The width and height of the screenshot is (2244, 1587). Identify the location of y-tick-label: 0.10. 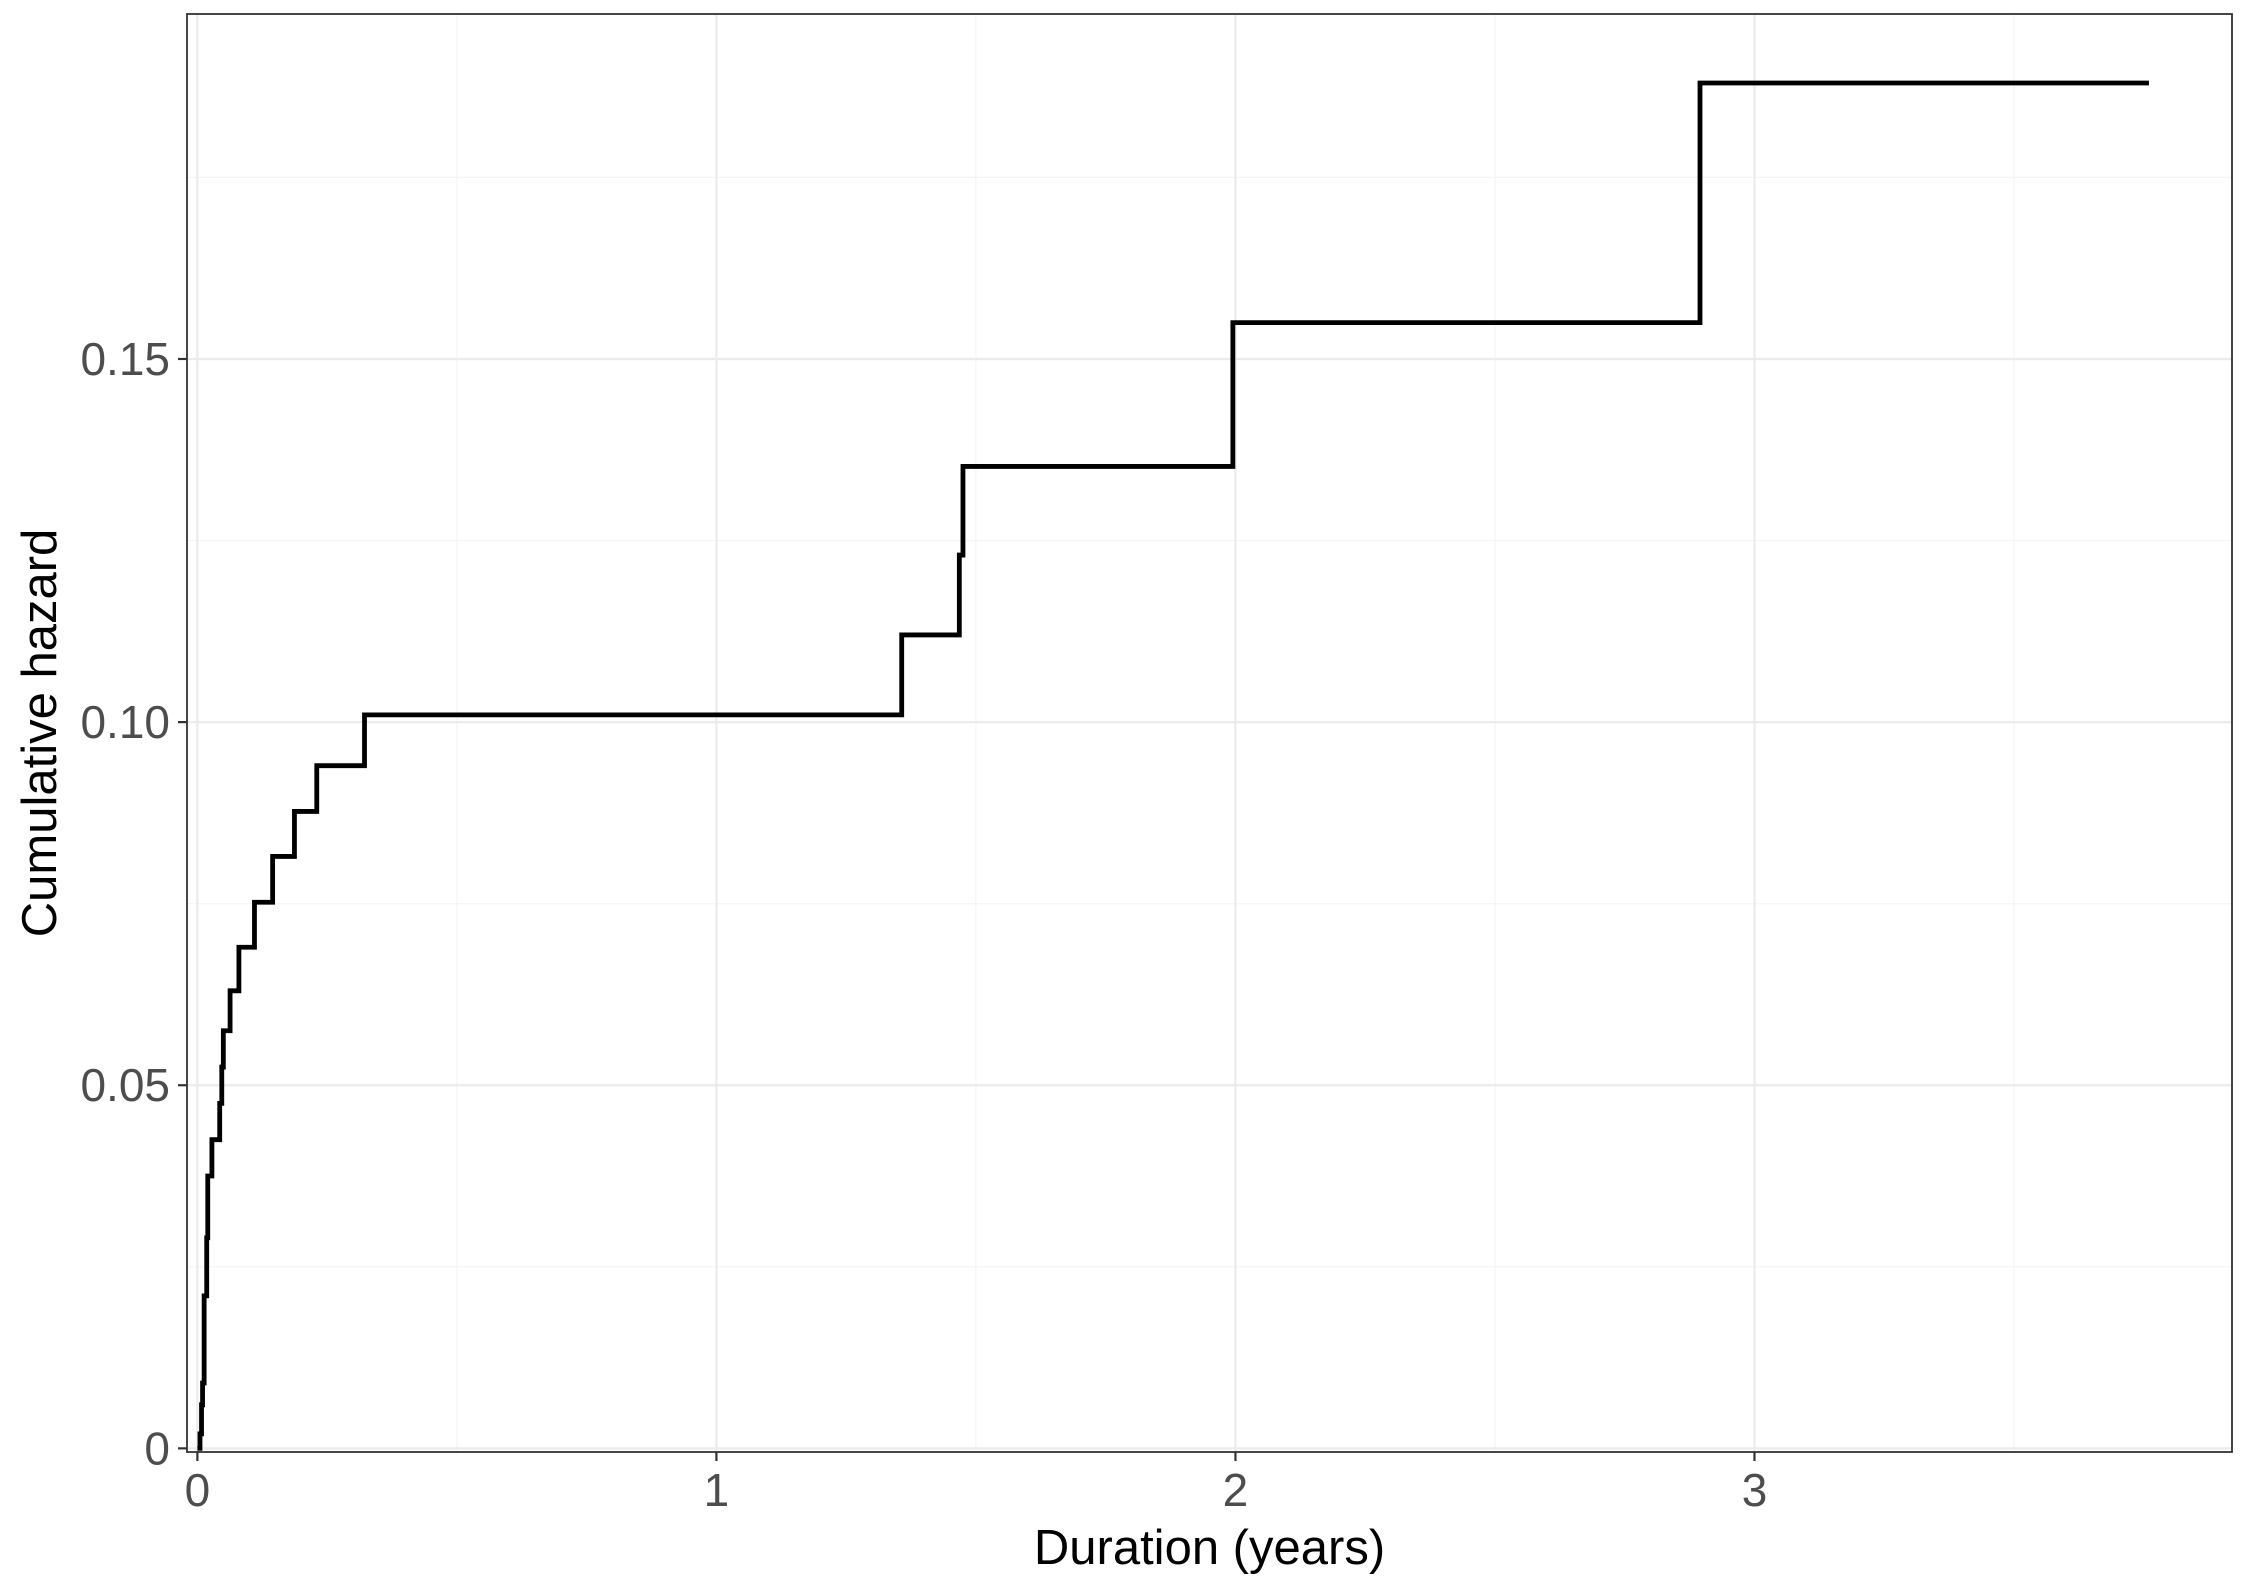
(125, 722).